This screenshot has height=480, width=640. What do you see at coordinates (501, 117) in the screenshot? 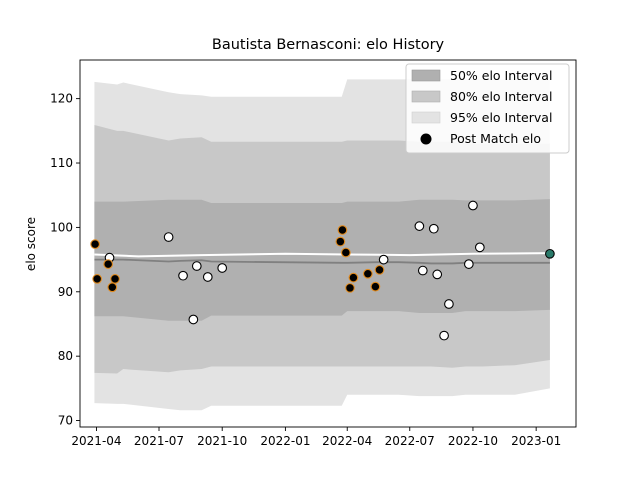
I see `legend-label-95: 95% elo Interval` at bounding box center [501, 117].